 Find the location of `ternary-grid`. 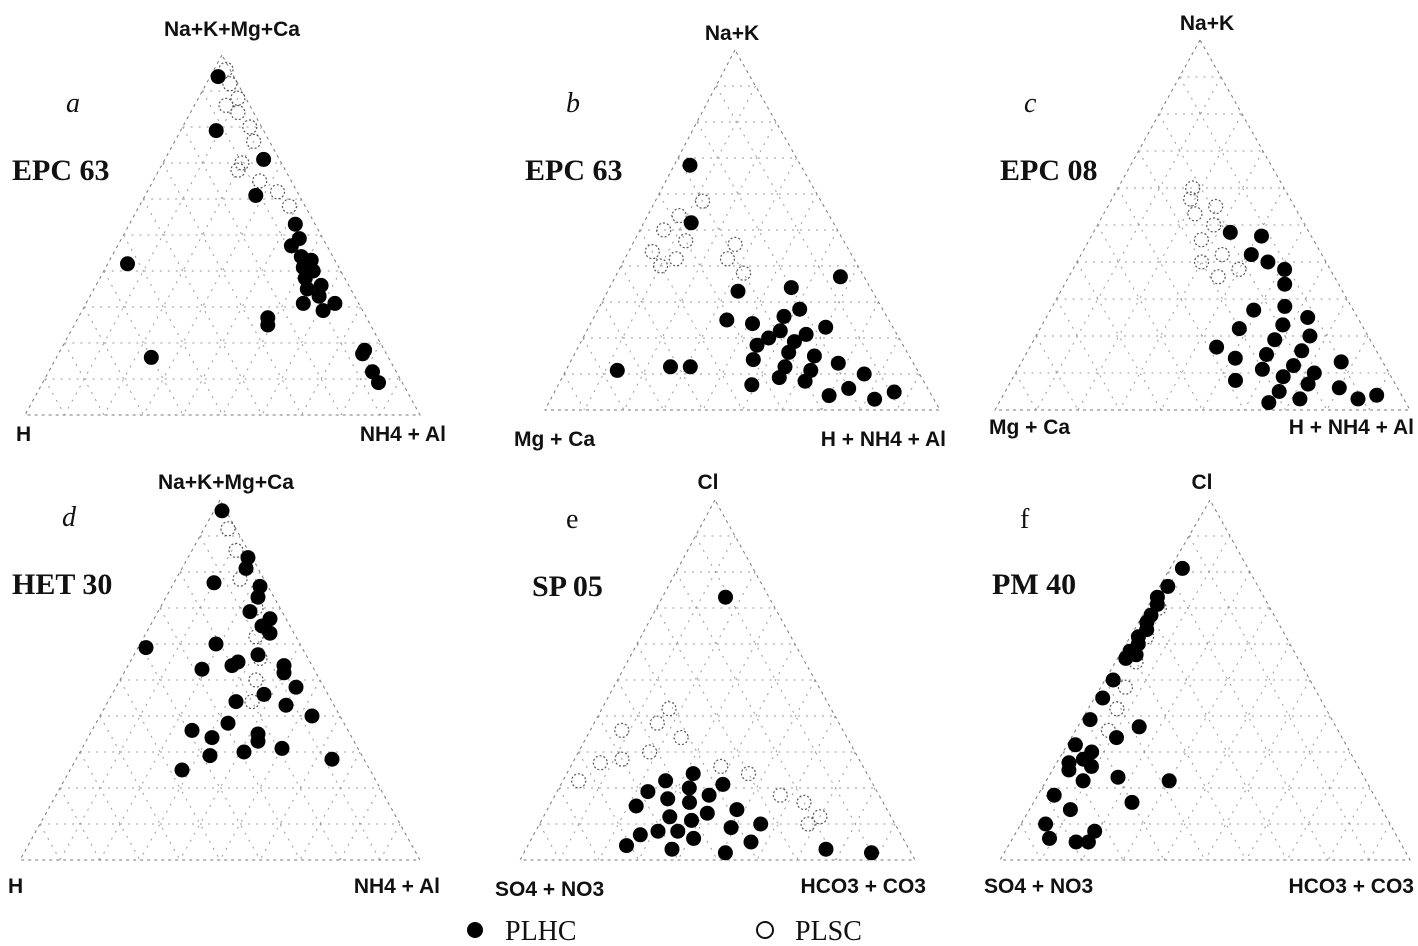

ternary-grid is located at coordinates (1205, 679).